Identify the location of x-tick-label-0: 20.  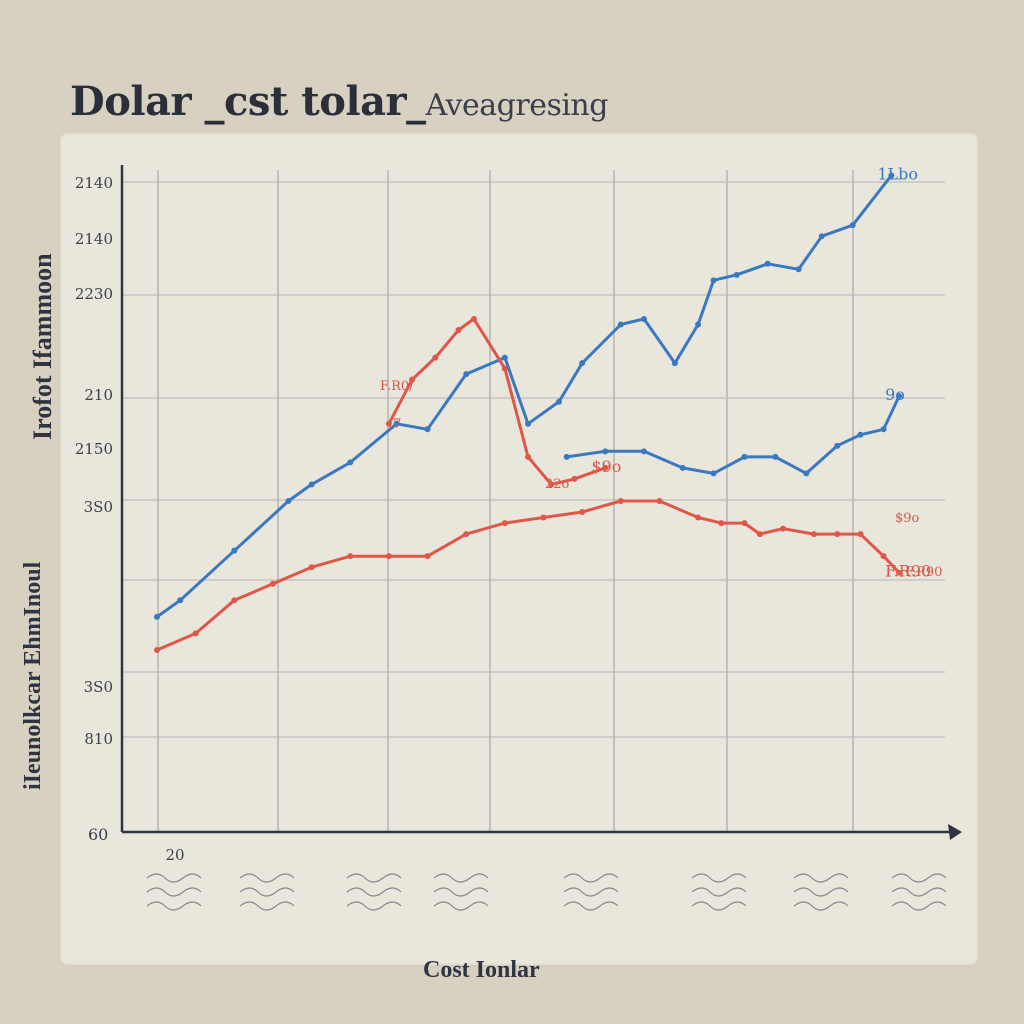
(174, 855).